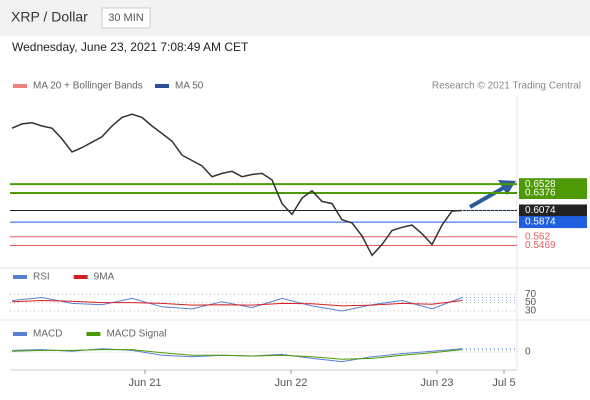 This screenshot has height=400, width=590. Describe the element at coordinates (88, 86) in the screenshot. I see `legend-label: MA 20 + Bollinger Bands` at that location.